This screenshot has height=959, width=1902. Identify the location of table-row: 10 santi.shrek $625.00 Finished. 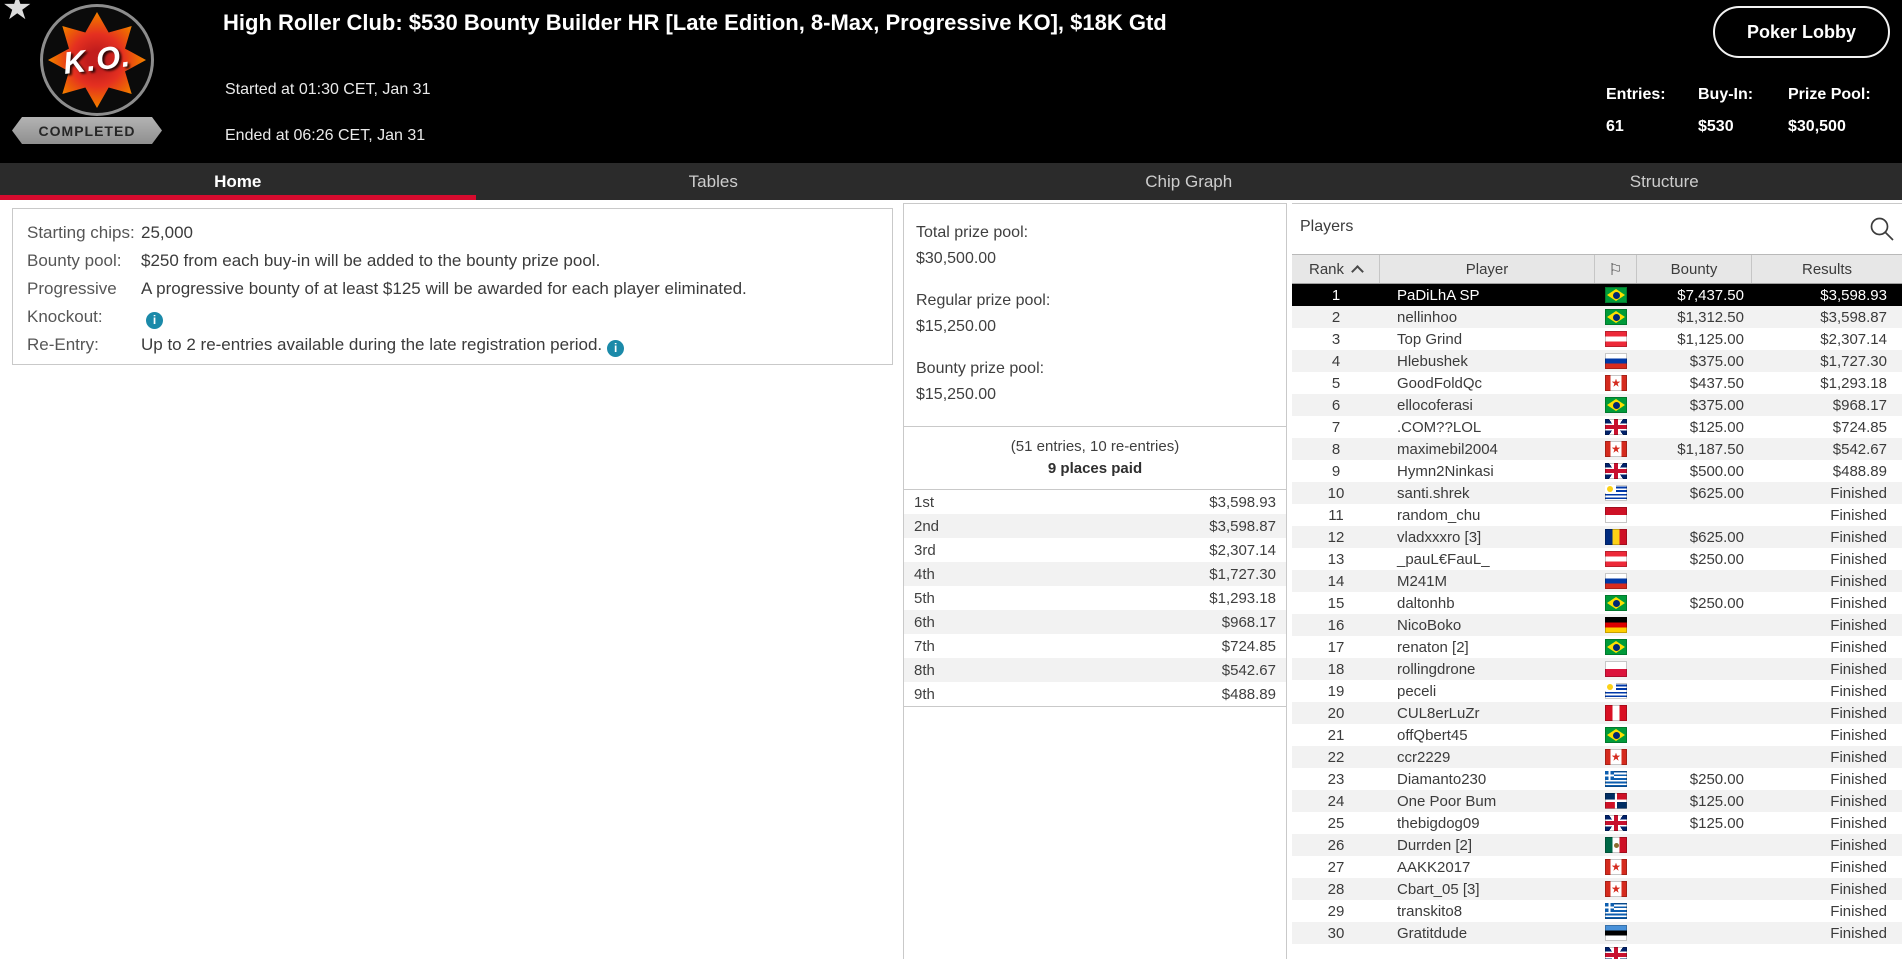
(1597, 493).